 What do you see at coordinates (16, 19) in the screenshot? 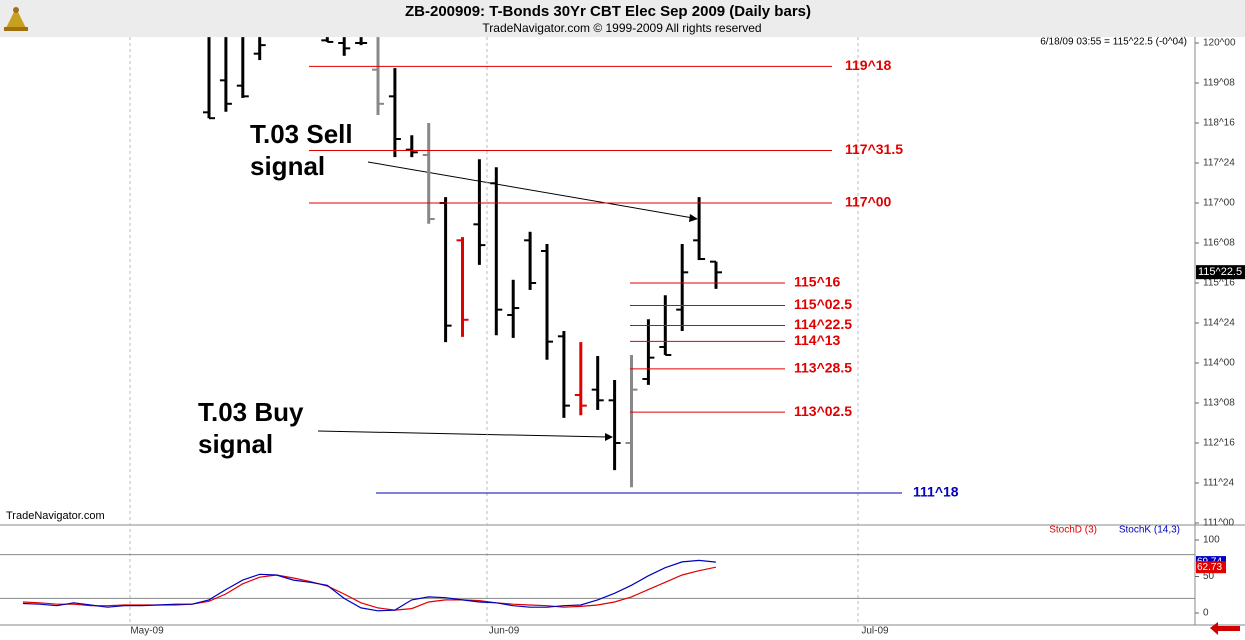
I see `logo` at bounding box center [16, 19].